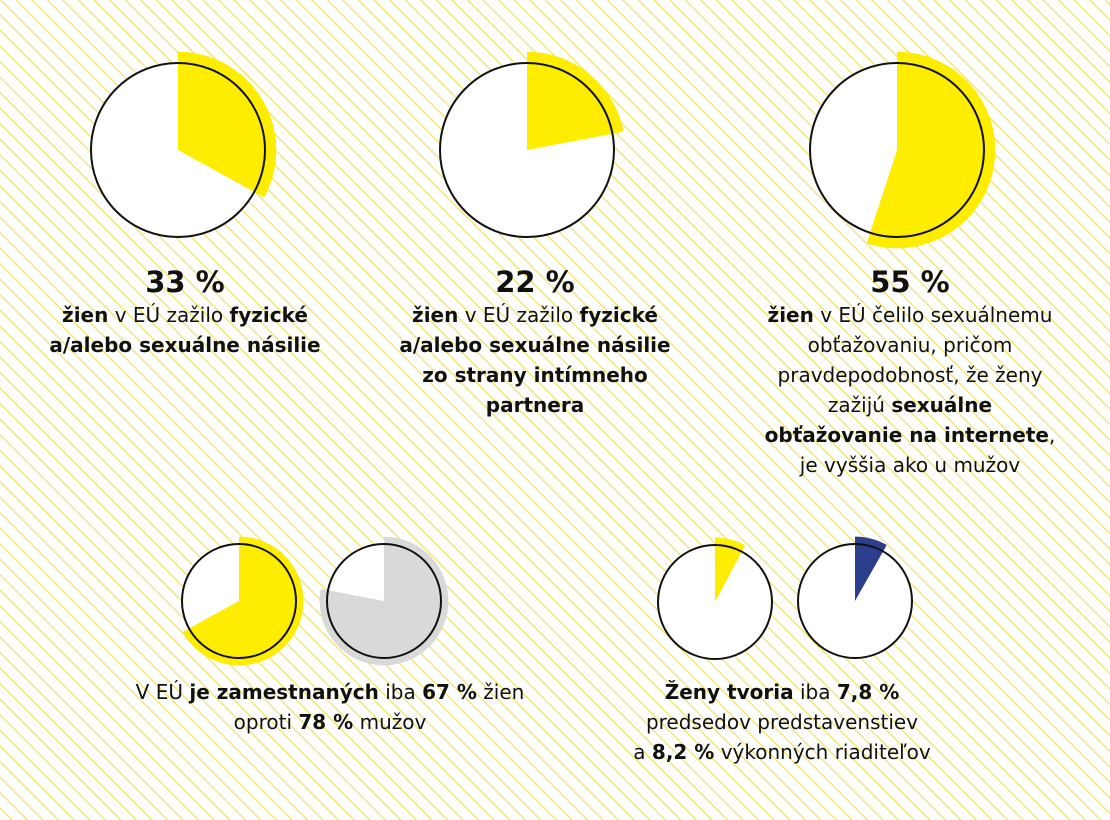 This screenshot has width=1110, height=820. Describe the element at coordinates (859, 405) in the screenshot. I see `text: zažijú` at that location.